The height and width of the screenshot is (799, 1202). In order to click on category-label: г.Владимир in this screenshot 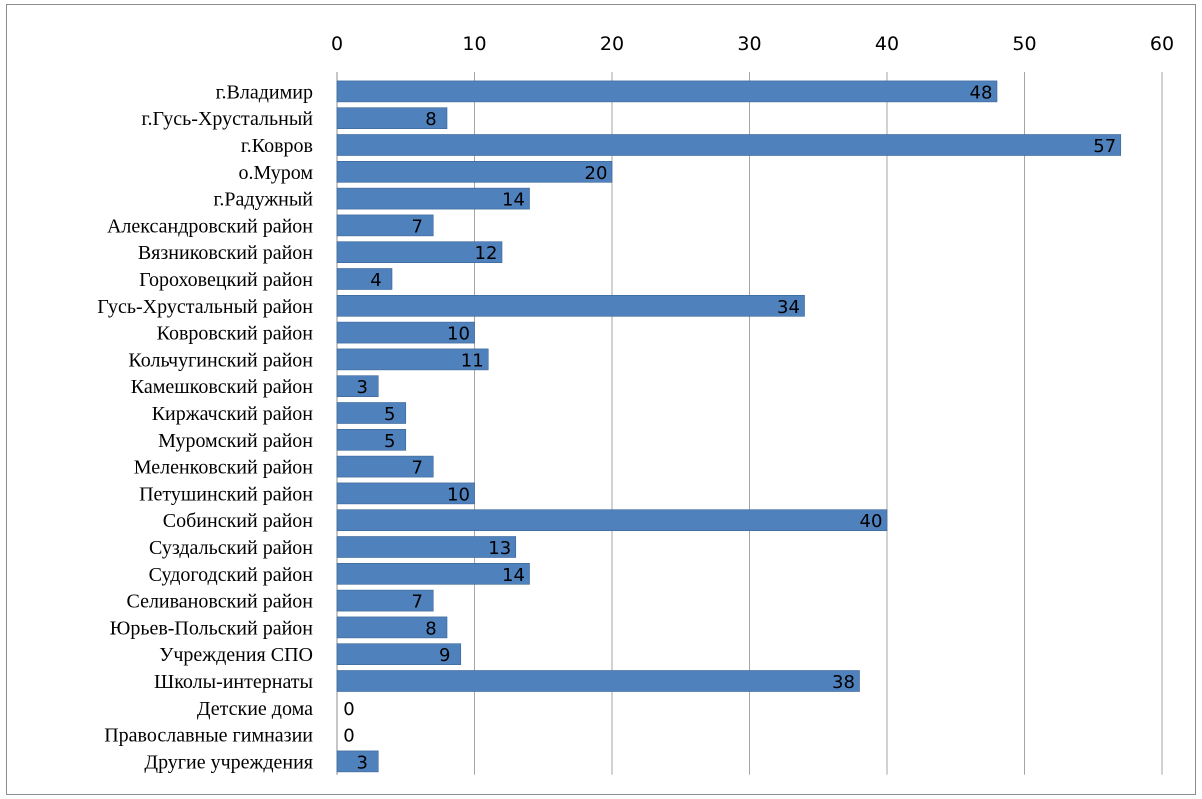, I will do `click(264, 92)`.